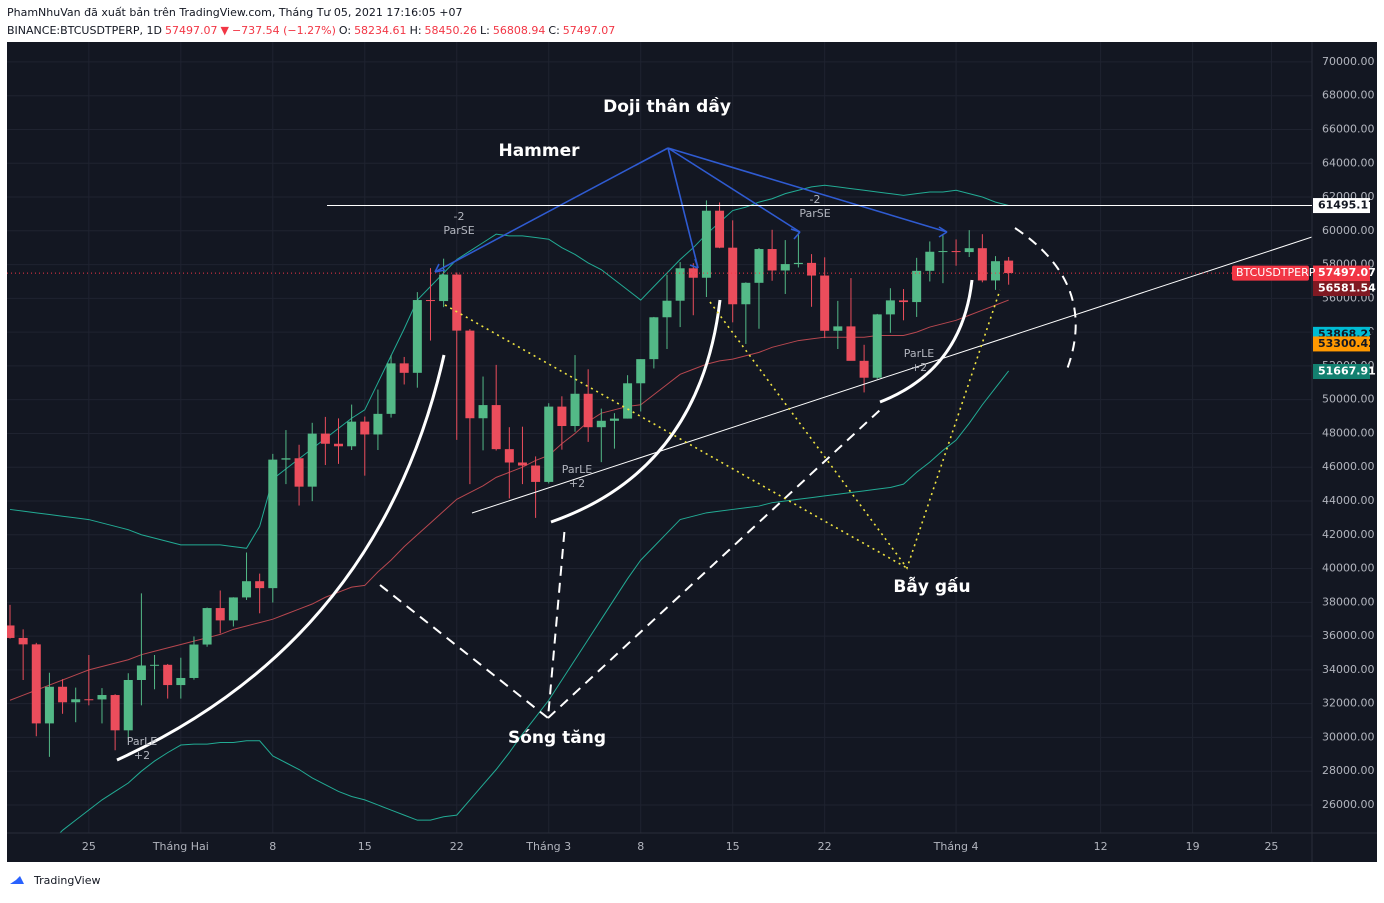 The width and height of the screenshot is (1384, 903). Describe the element at coordinates (1347, 205) in the screenshot. I see `price-label: 61495.17` at that location.